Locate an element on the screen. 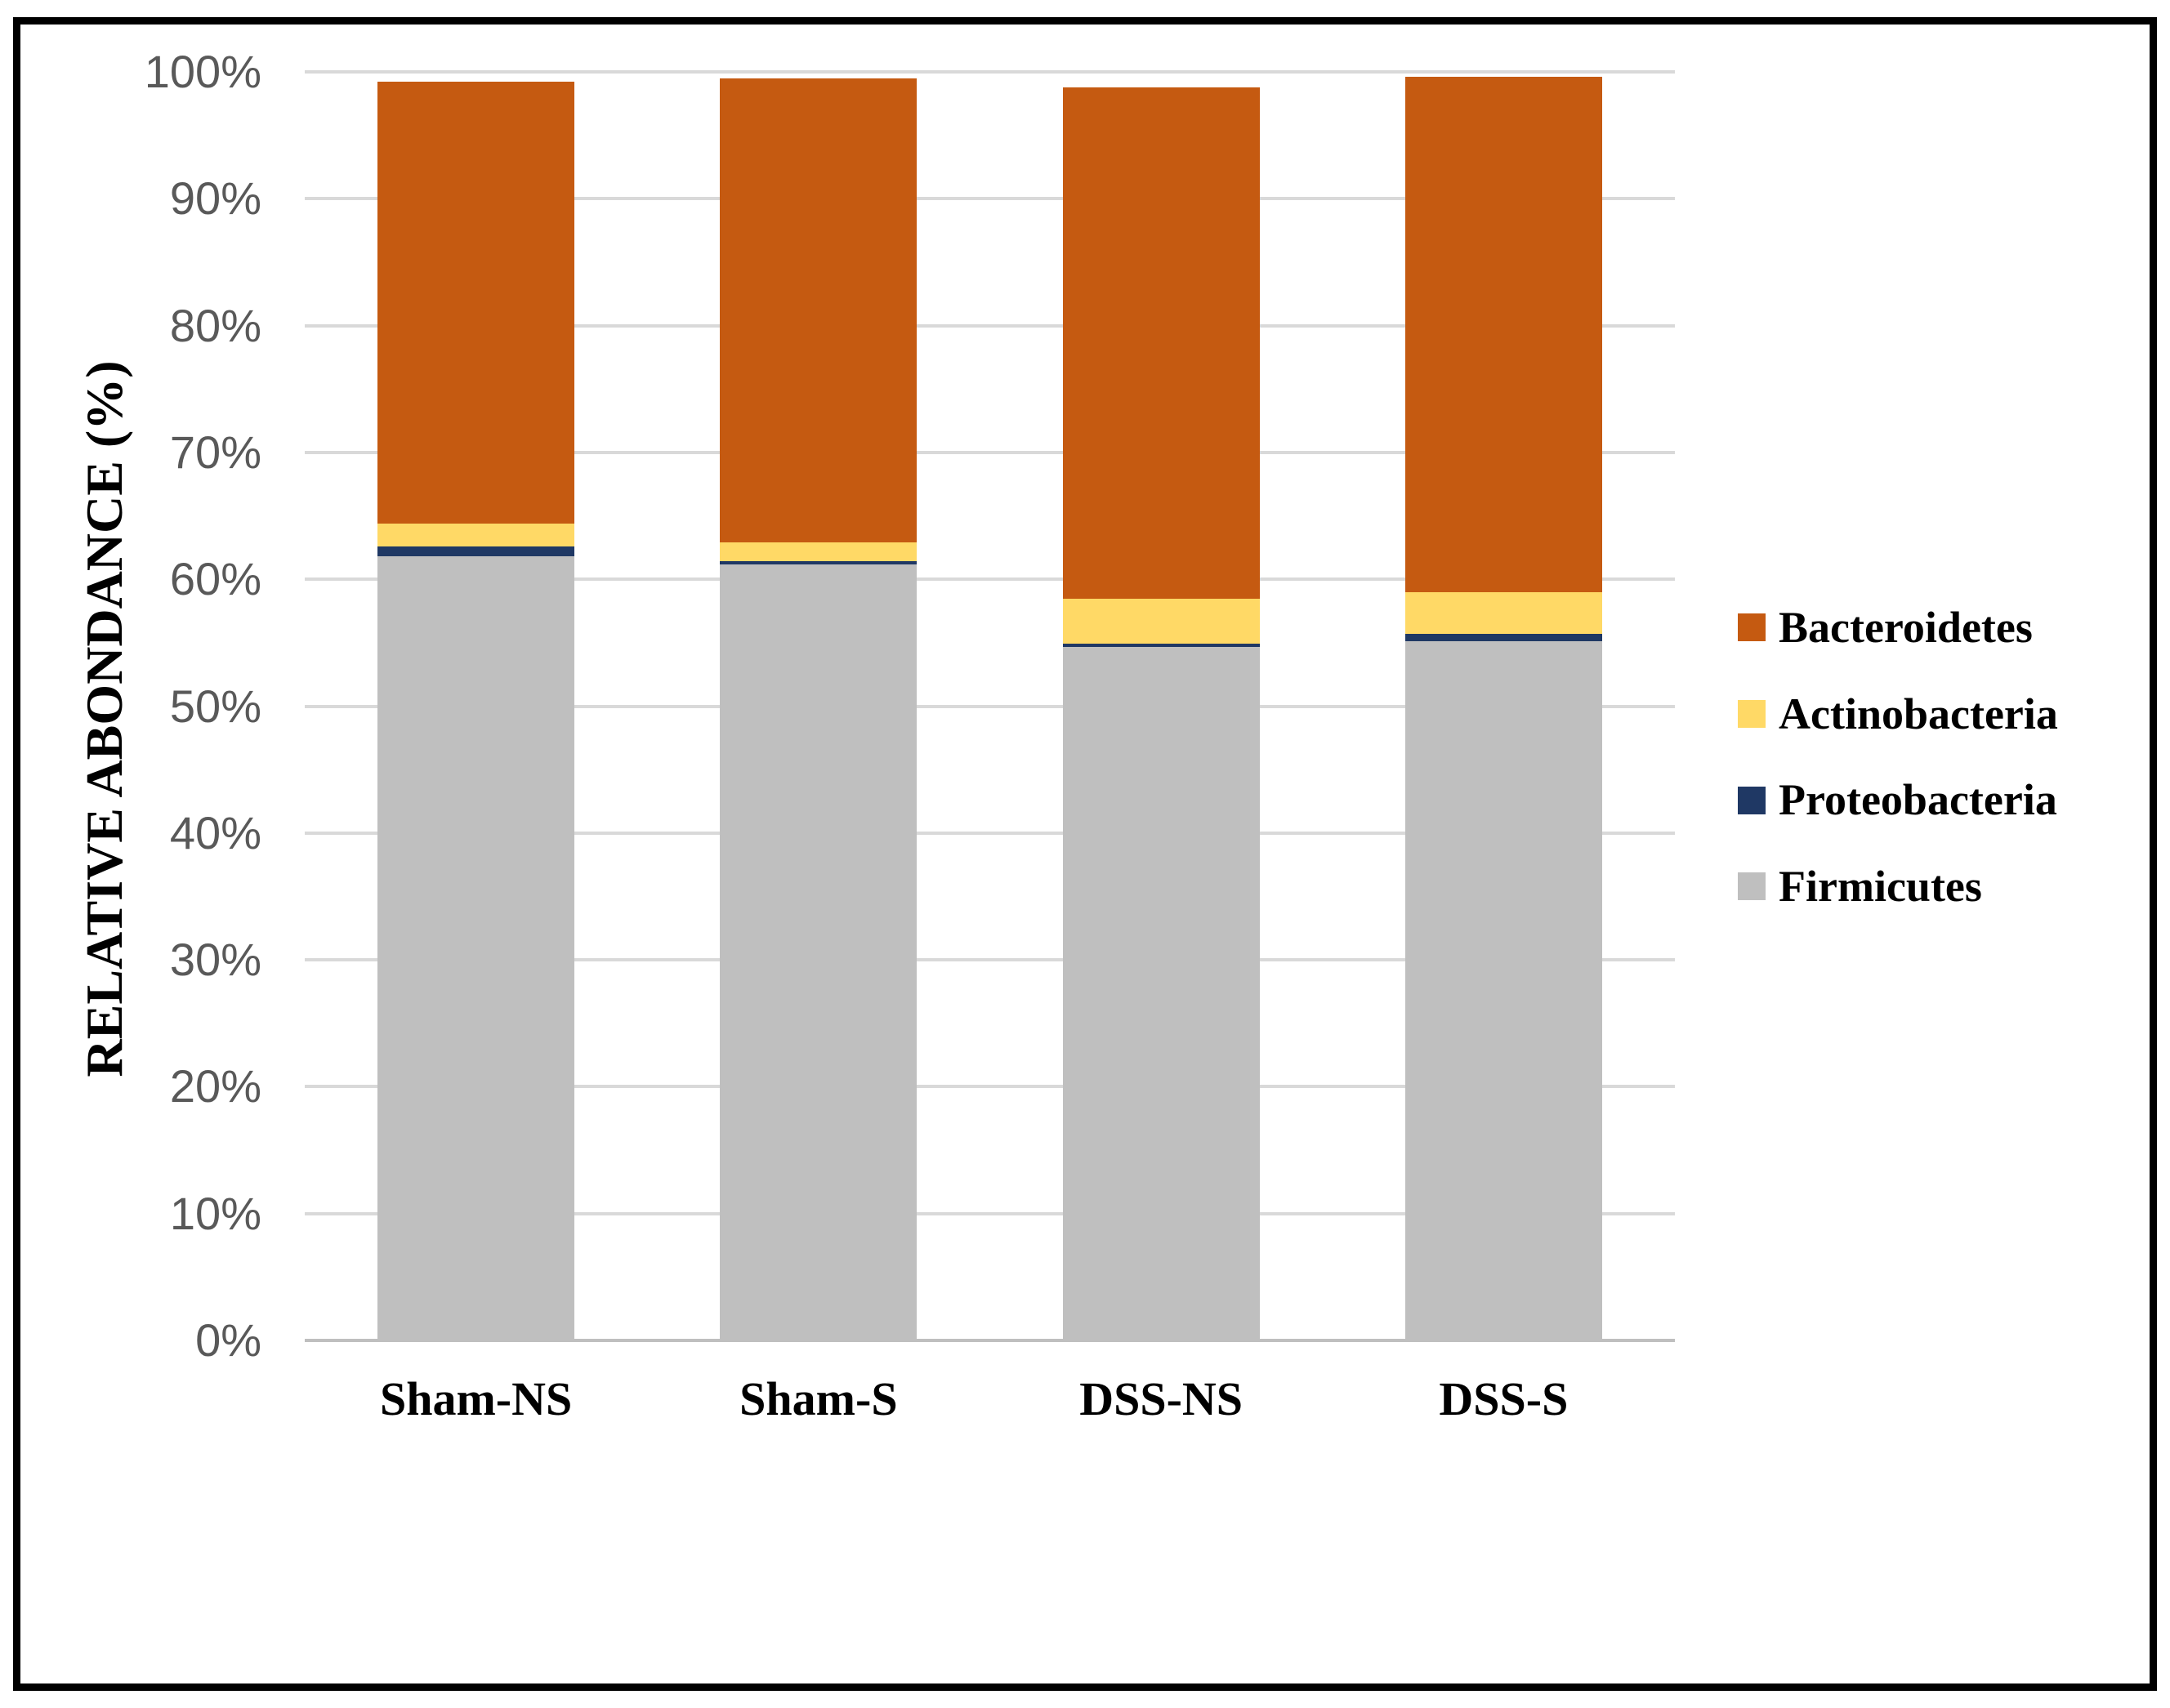  bar-segment-dss-ns-bacteroidetes is located at coordinates (1161, 343).